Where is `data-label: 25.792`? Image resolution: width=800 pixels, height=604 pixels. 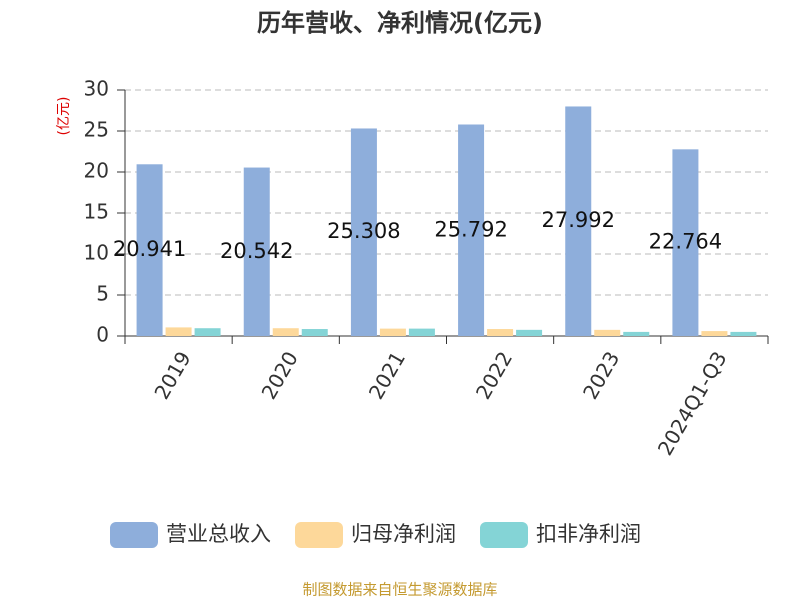 data-label: 25.792 is located at coordinates (470, 229).